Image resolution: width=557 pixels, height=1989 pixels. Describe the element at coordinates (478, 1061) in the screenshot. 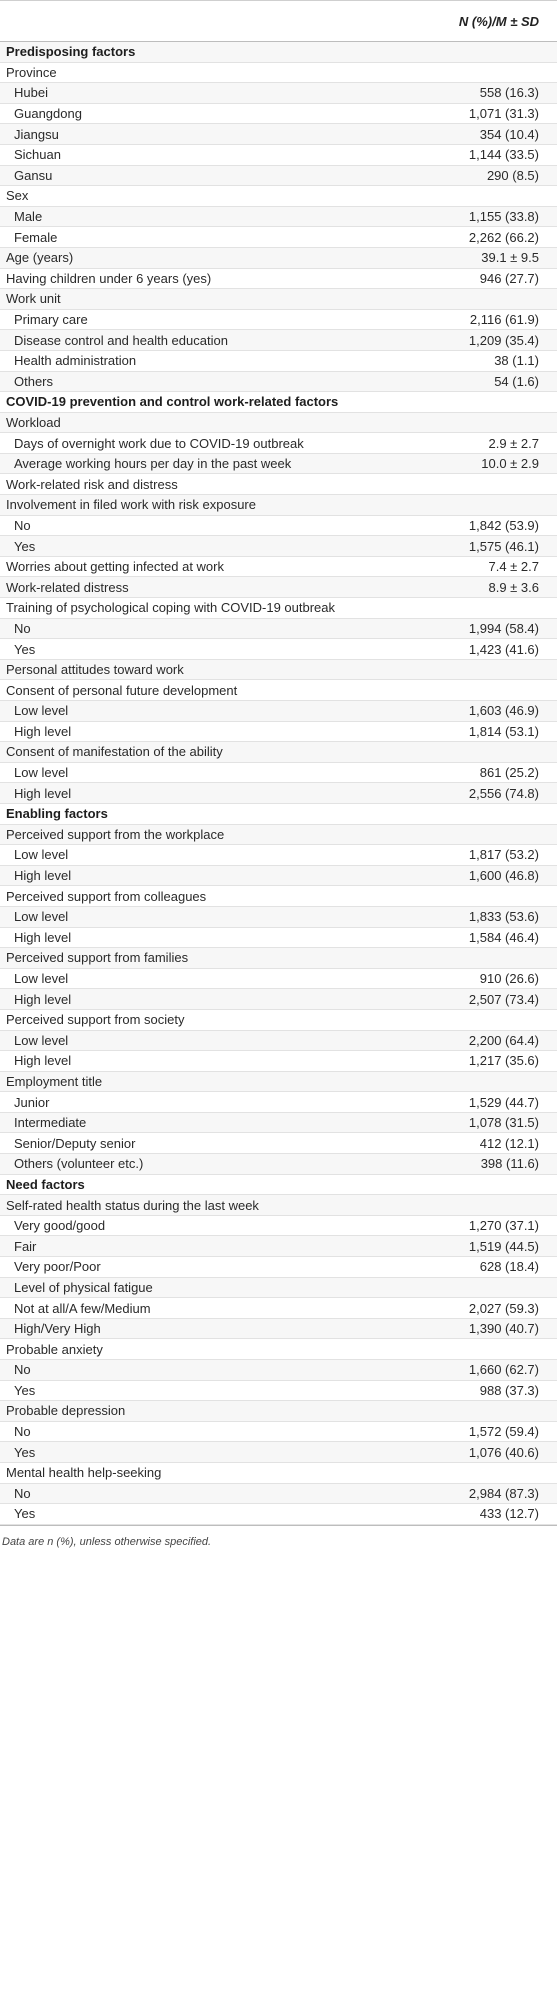

I see `row-value: 1,217 (35.6)` at that location.